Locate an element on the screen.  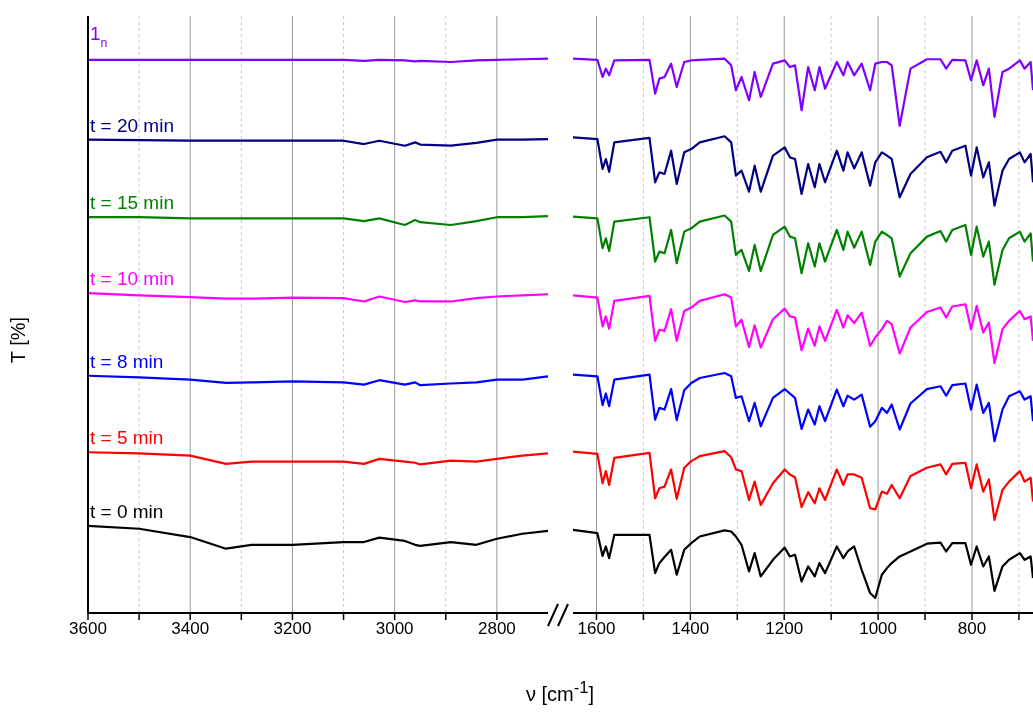
x-tick-label: 3000 is located at coordinates (394, 629).